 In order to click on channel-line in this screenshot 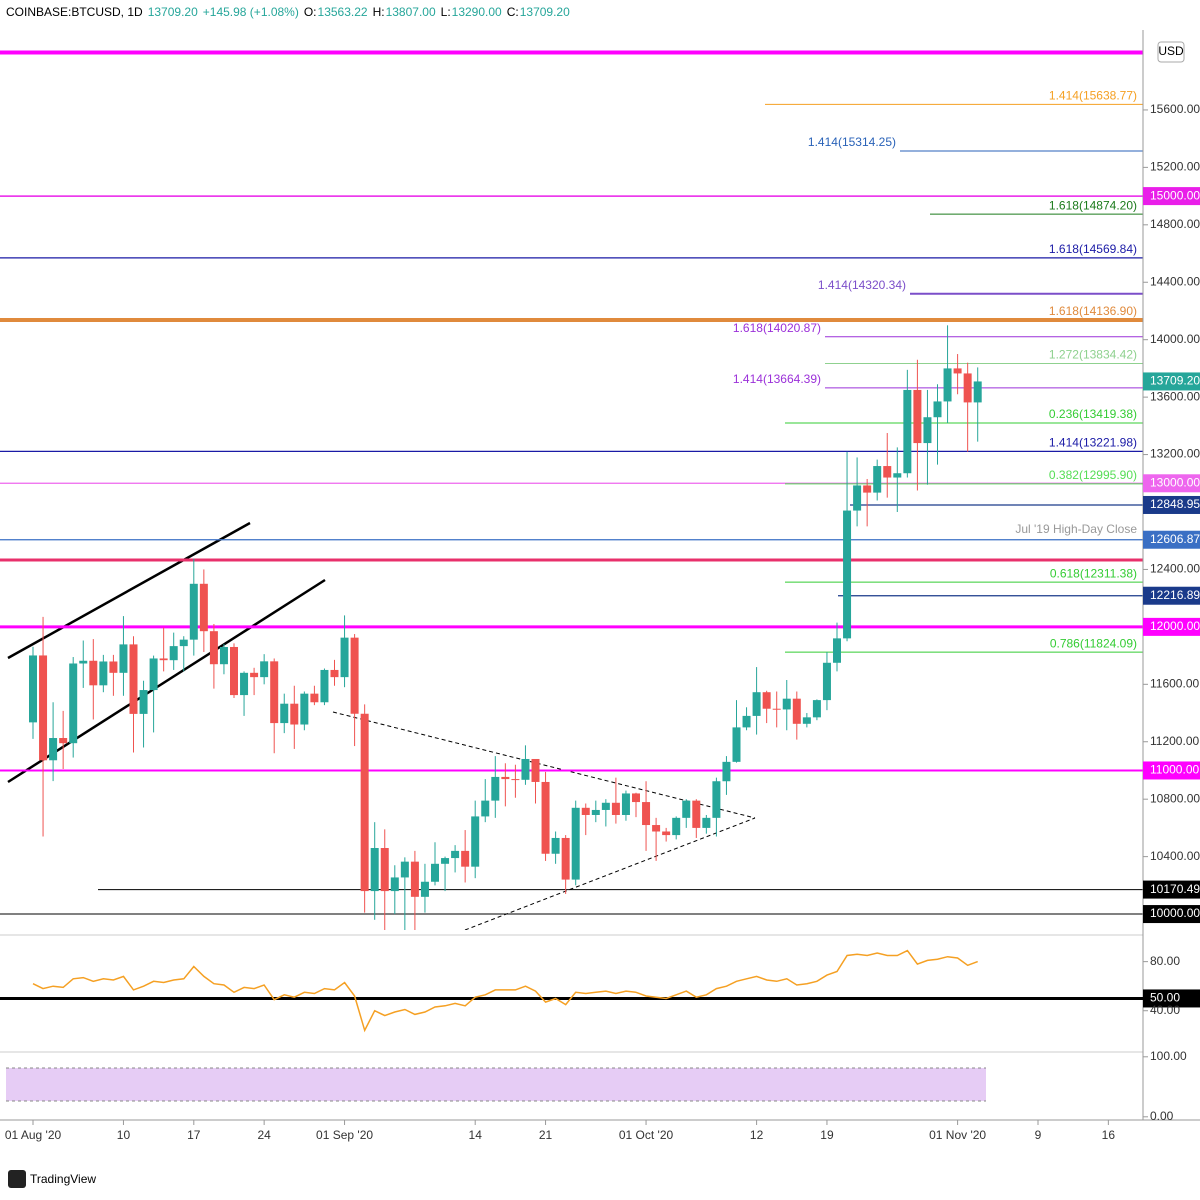, I will do `click(166, 681)`.